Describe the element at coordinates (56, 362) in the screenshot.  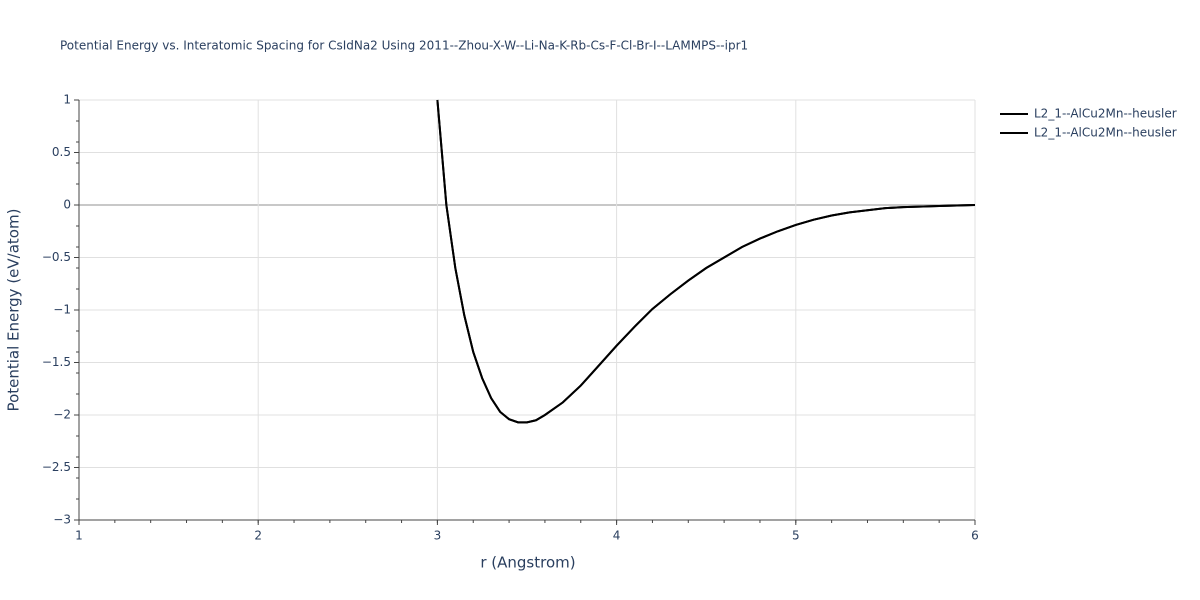
I see `y-tick-label: −1.5` at that location.